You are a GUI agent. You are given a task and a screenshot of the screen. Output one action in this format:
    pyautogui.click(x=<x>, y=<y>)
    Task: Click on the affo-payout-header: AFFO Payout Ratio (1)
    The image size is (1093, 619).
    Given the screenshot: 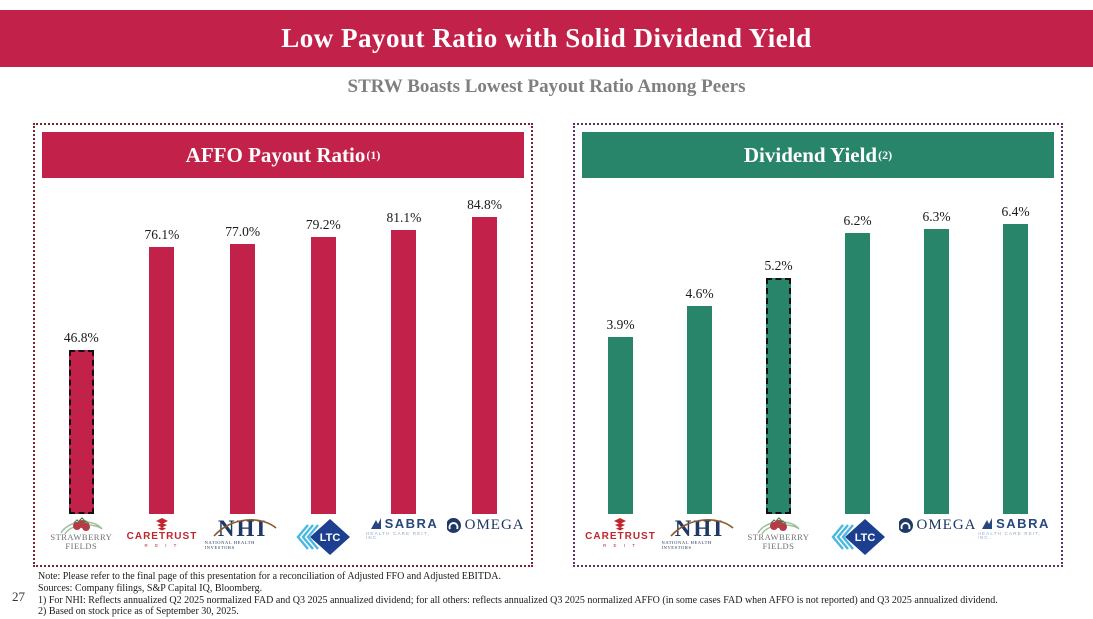 What is the action you would take?
    pyautogui.click(x=283, y=155)
    